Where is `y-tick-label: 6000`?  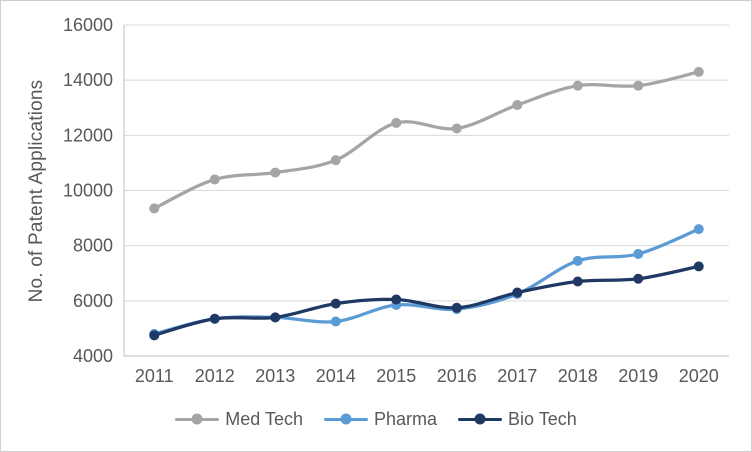
y-tick-label: 6000 is located at coordinates (93, 301).